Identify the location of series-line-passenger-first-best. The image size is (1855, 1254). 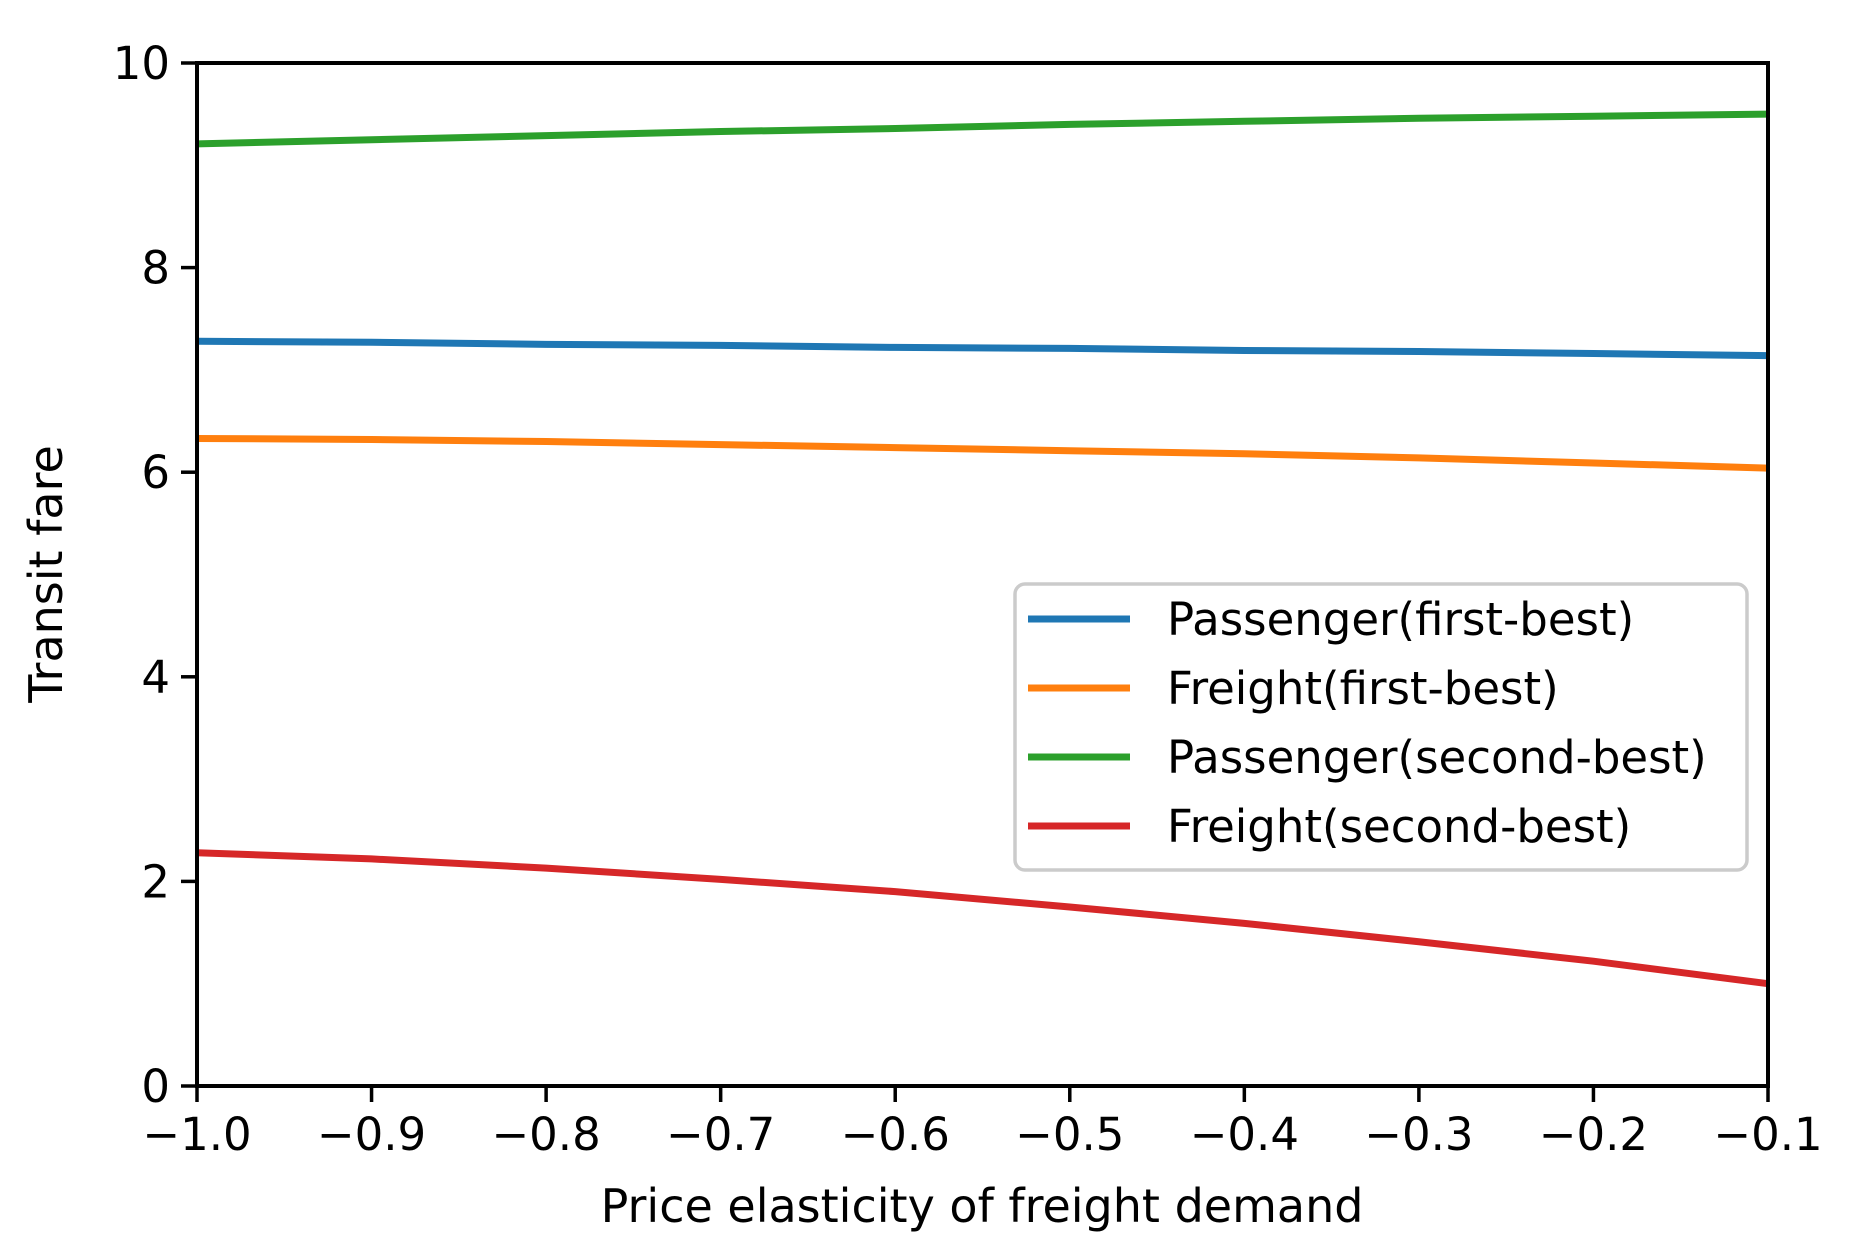
(982, 348).